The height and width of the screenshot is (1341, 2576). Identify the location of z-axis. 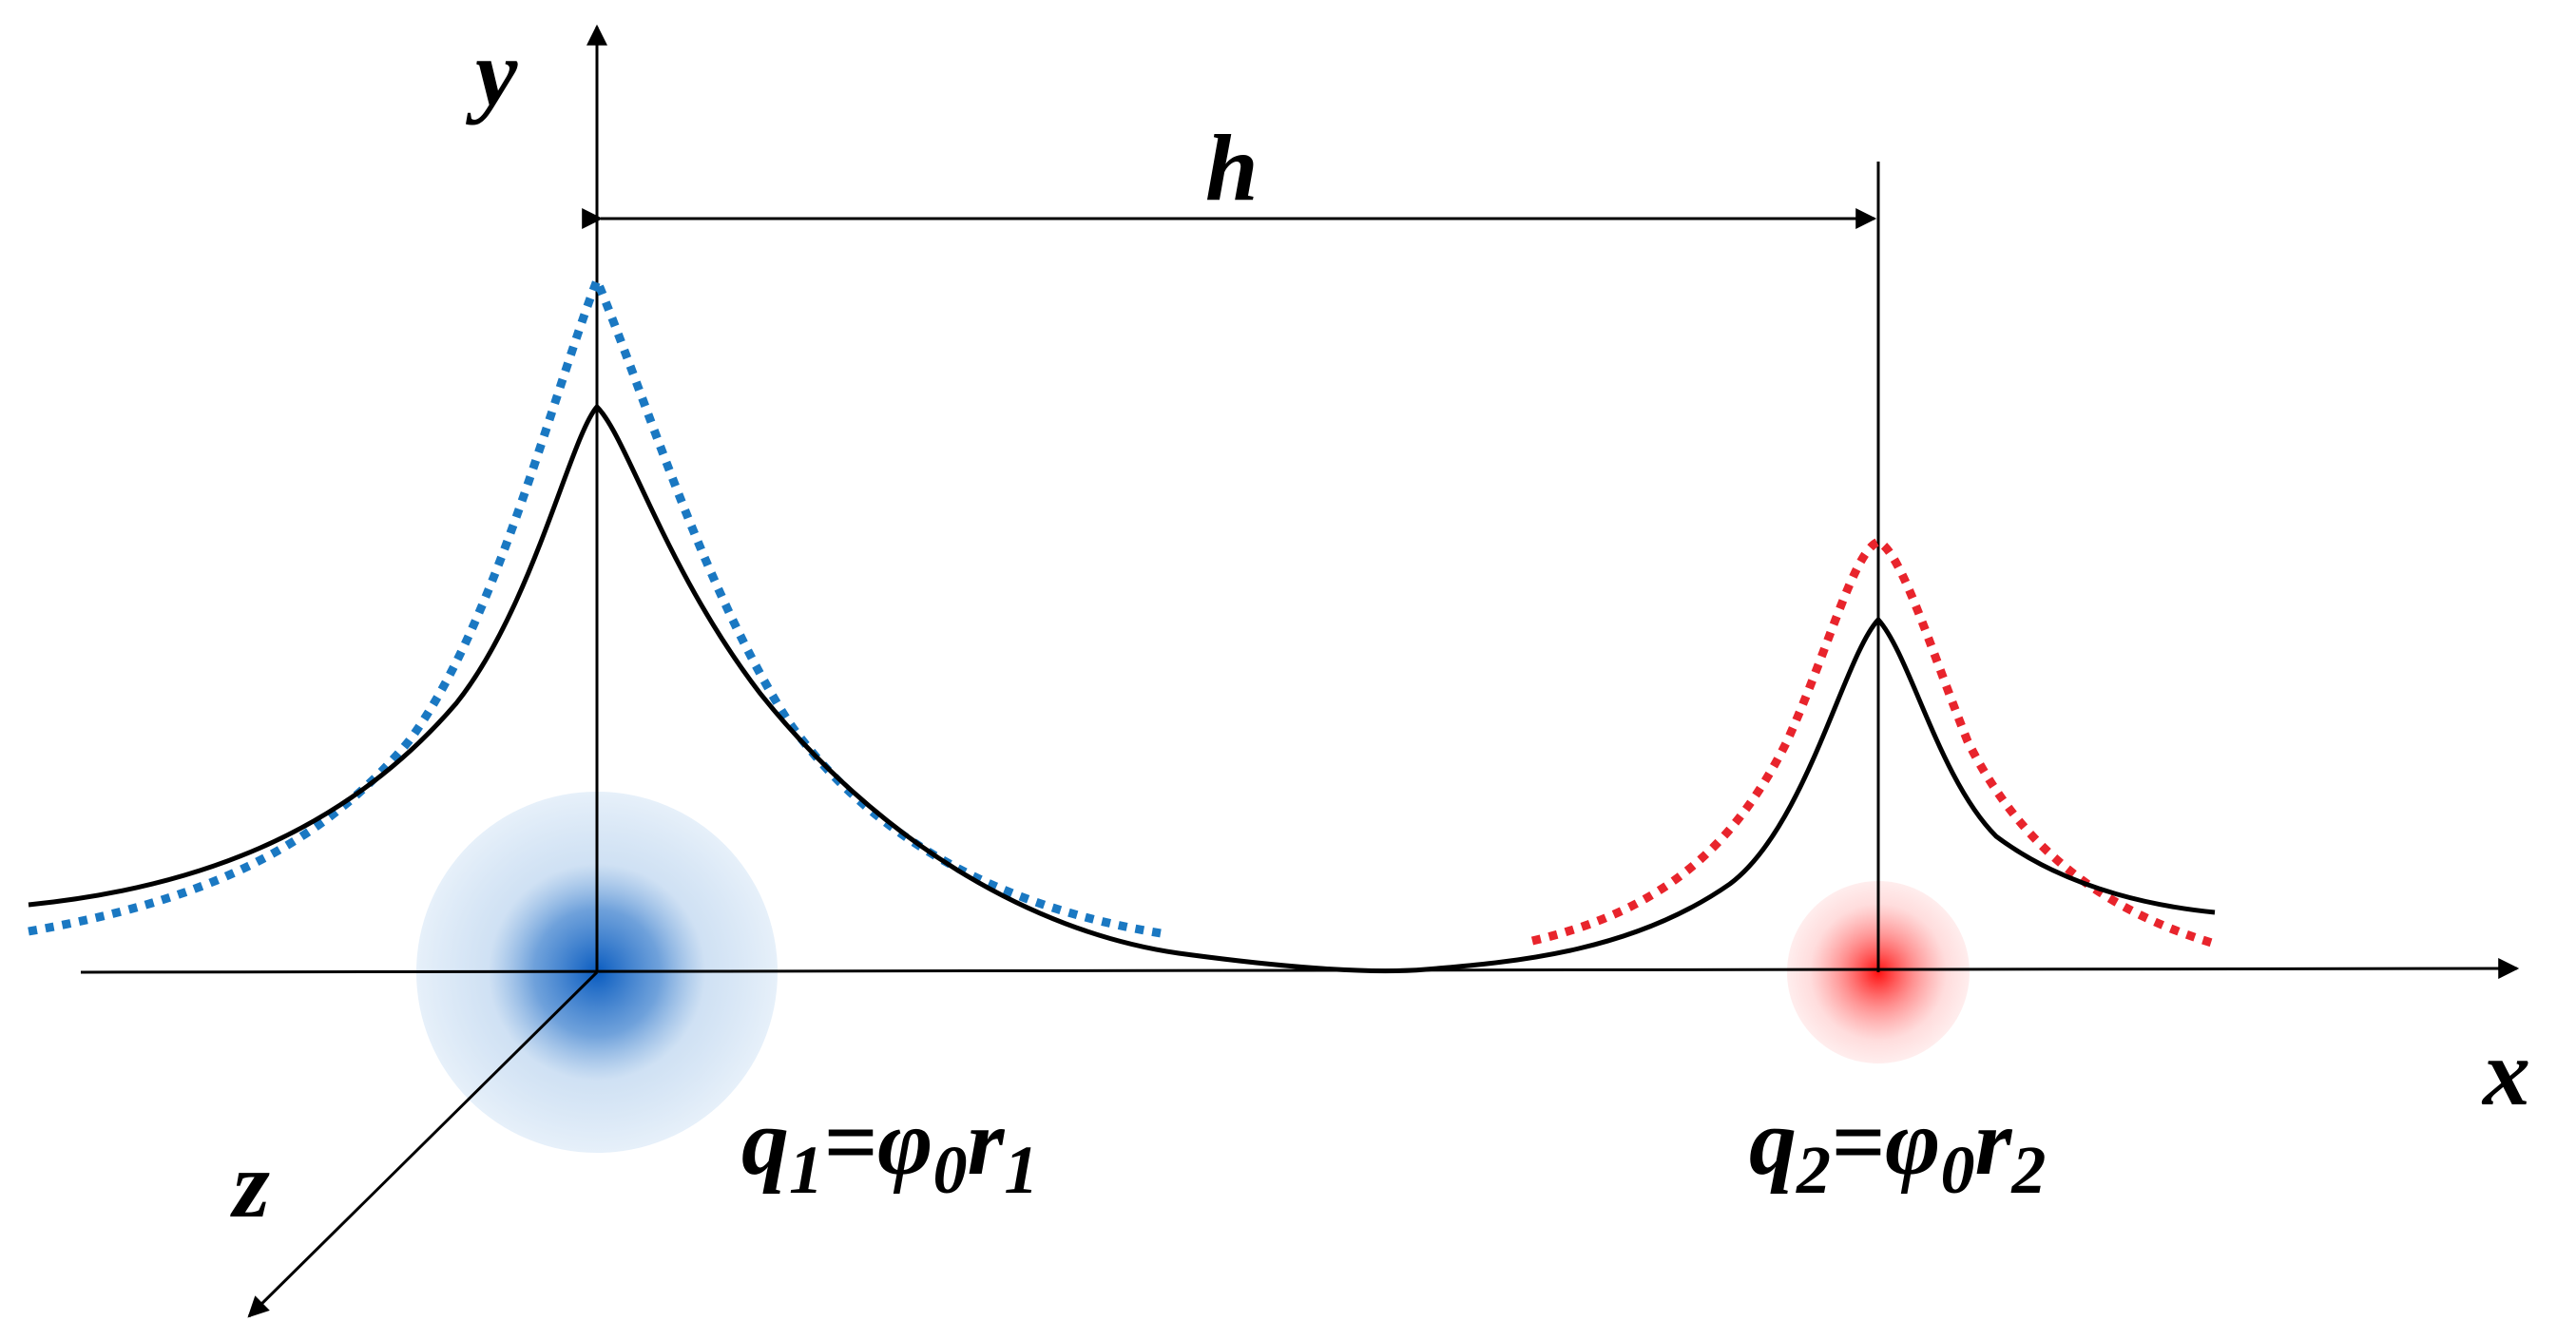
(423, 1144).